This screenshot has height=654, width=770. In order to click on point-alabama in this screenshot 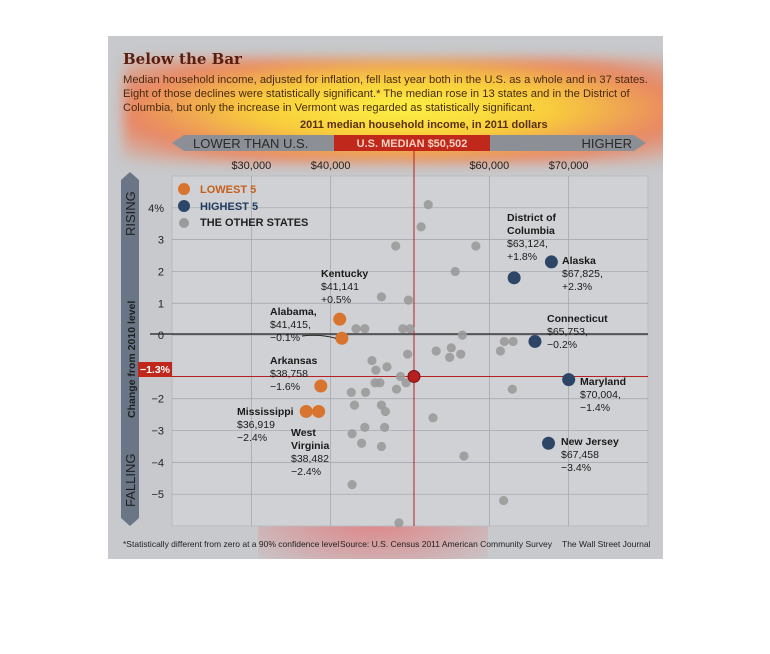, I will do `click(342, 338)`.